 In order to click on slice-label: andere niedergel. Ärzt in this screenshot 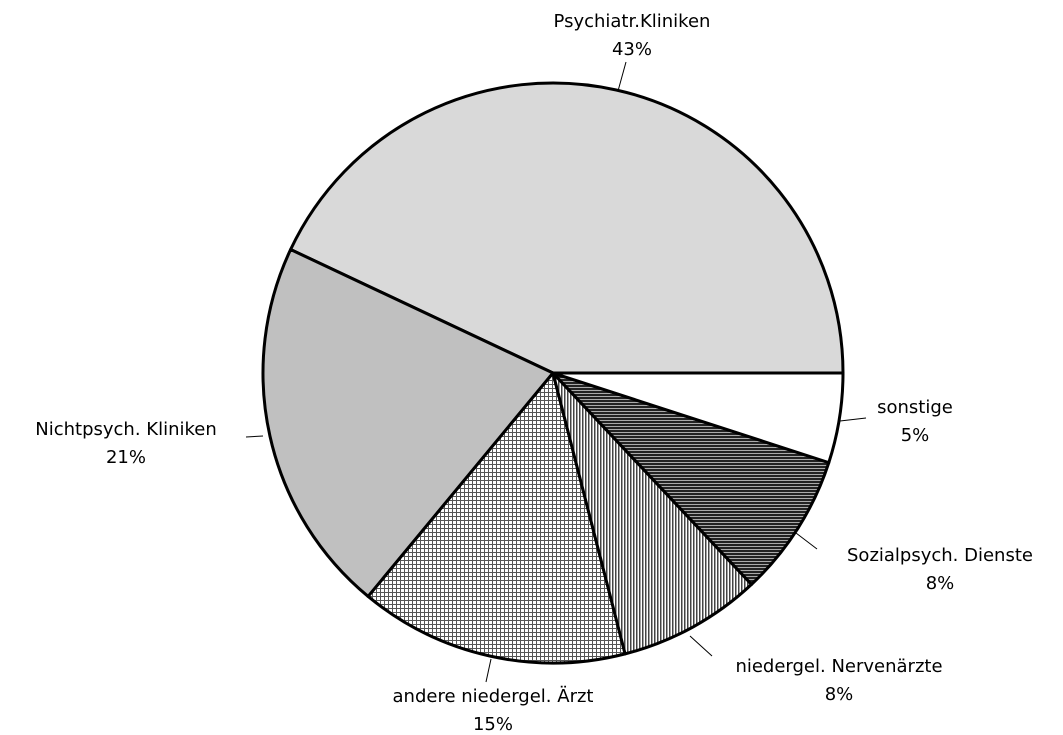, I will do `click(493, 696)`.